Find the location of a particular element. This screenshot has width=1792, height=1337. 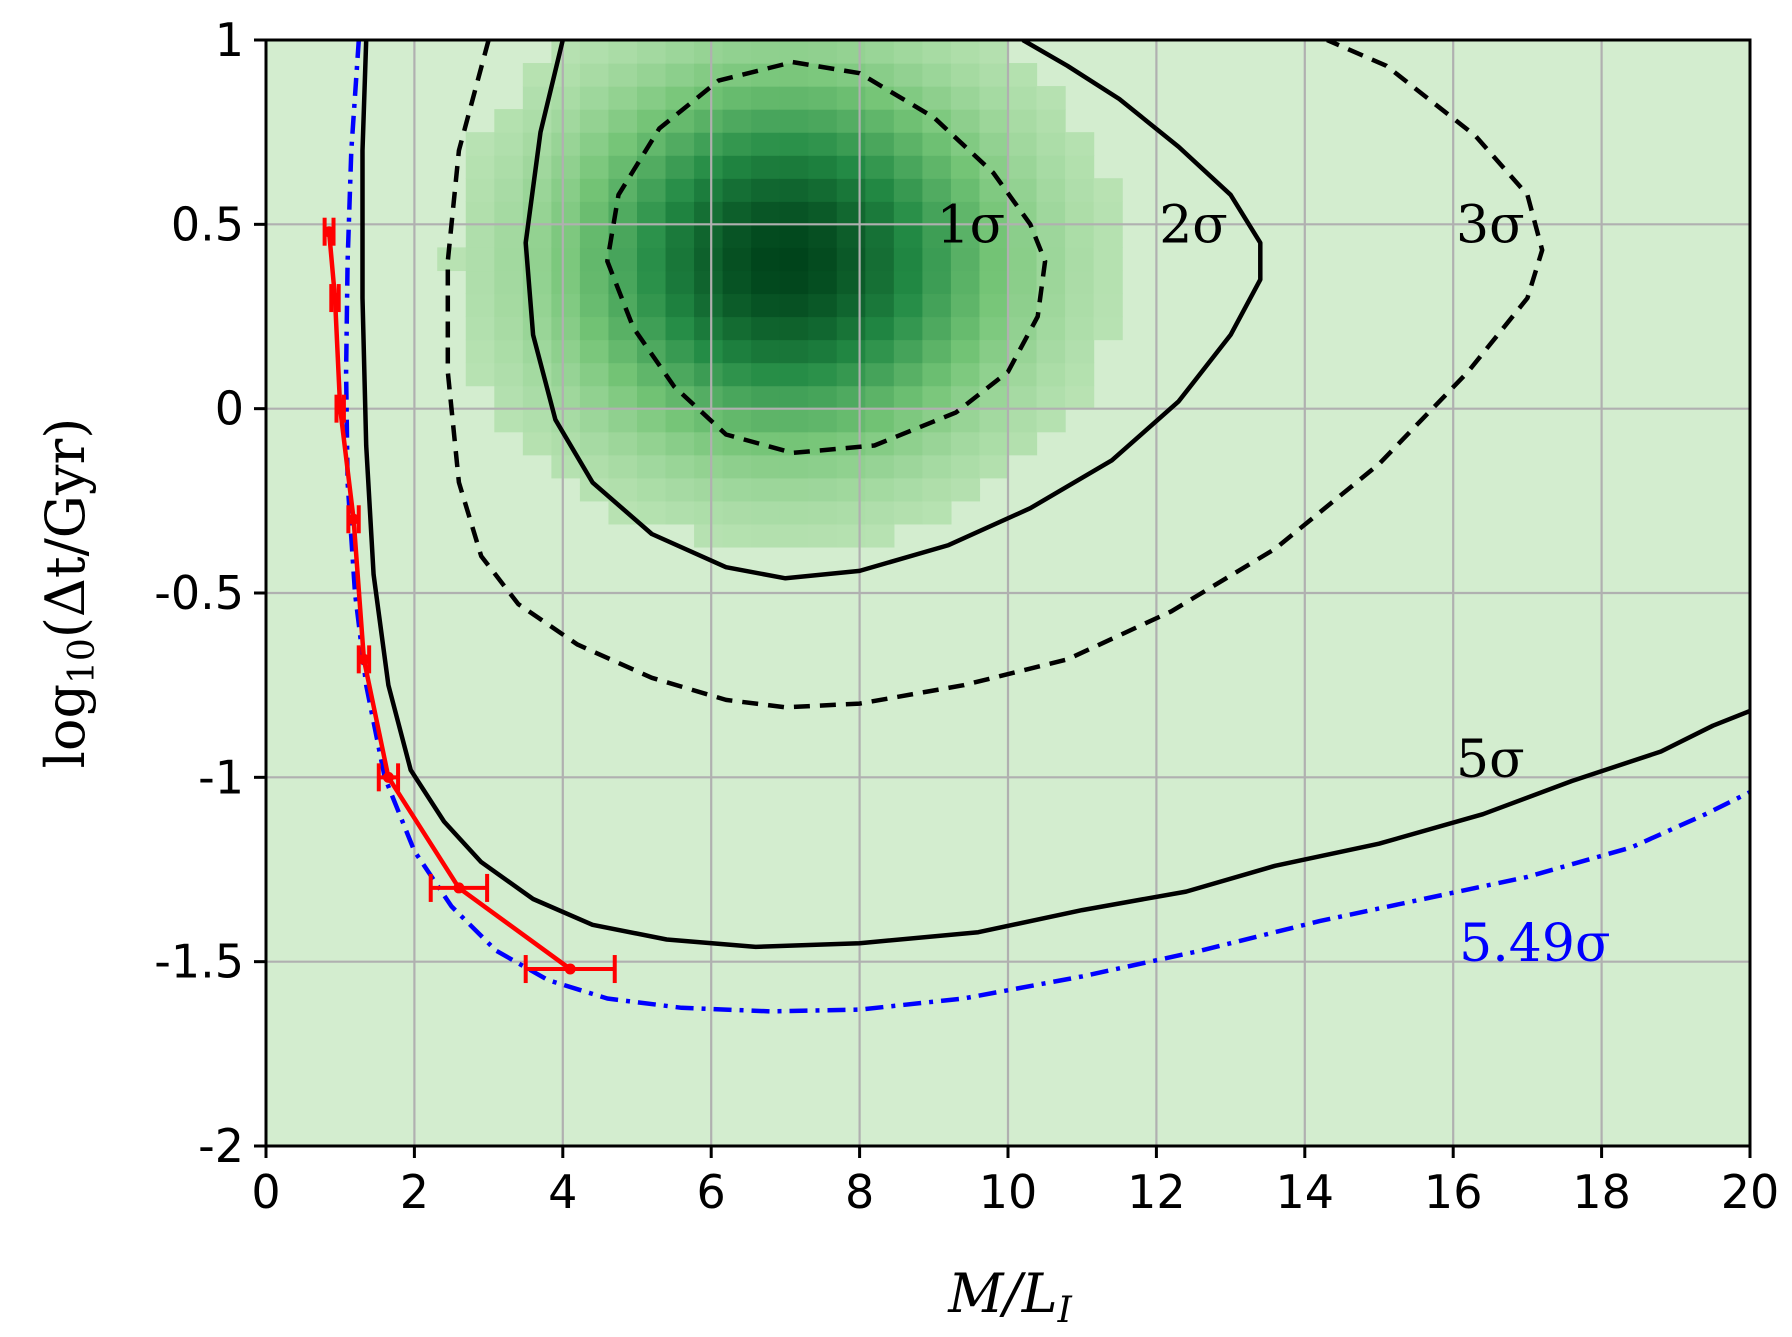

x-axis-title-main: M/L is located at coordinates (1002, 1293).